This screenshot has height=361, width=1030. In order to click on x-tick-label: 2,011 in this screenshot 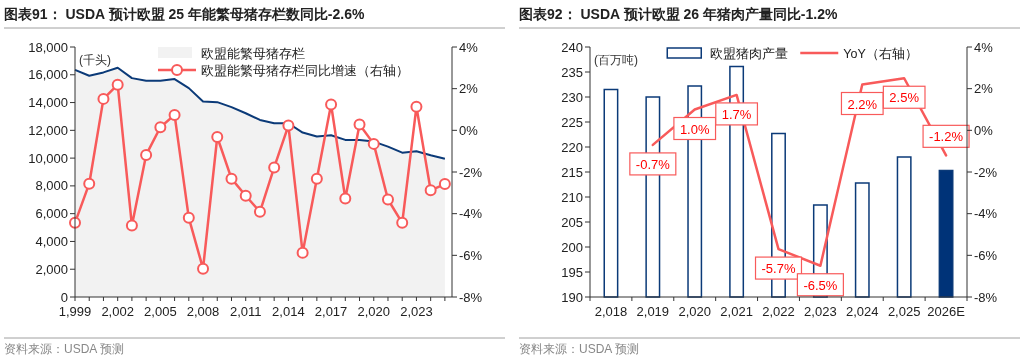, I will do `click(245, 311)`.